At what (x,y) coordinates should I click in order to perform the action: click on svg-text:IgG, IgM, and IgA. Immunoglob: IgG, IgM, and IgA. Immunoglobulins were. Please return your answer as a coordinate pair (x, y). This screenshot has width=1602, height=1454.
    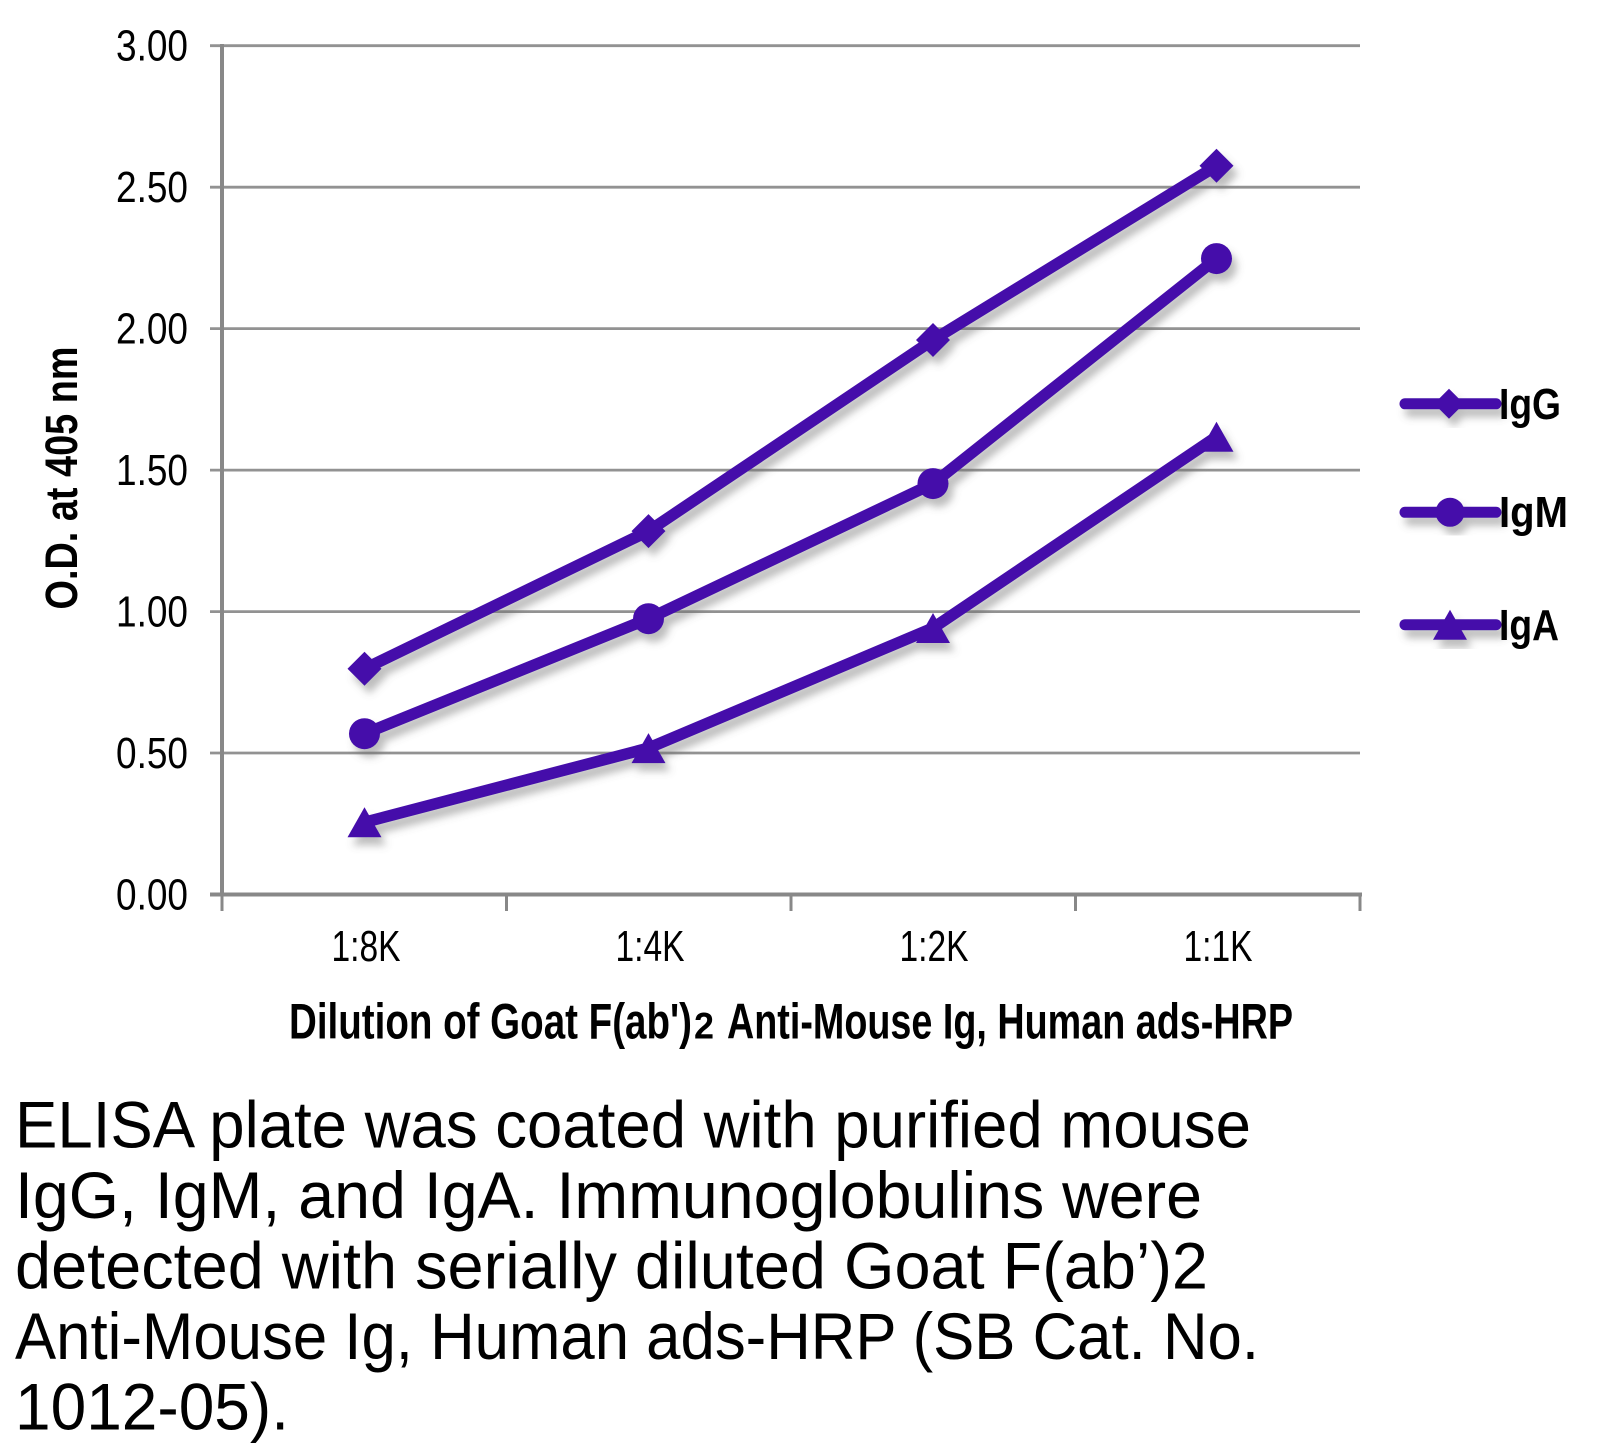
    Looking at the image, I should click on (608, 1195).